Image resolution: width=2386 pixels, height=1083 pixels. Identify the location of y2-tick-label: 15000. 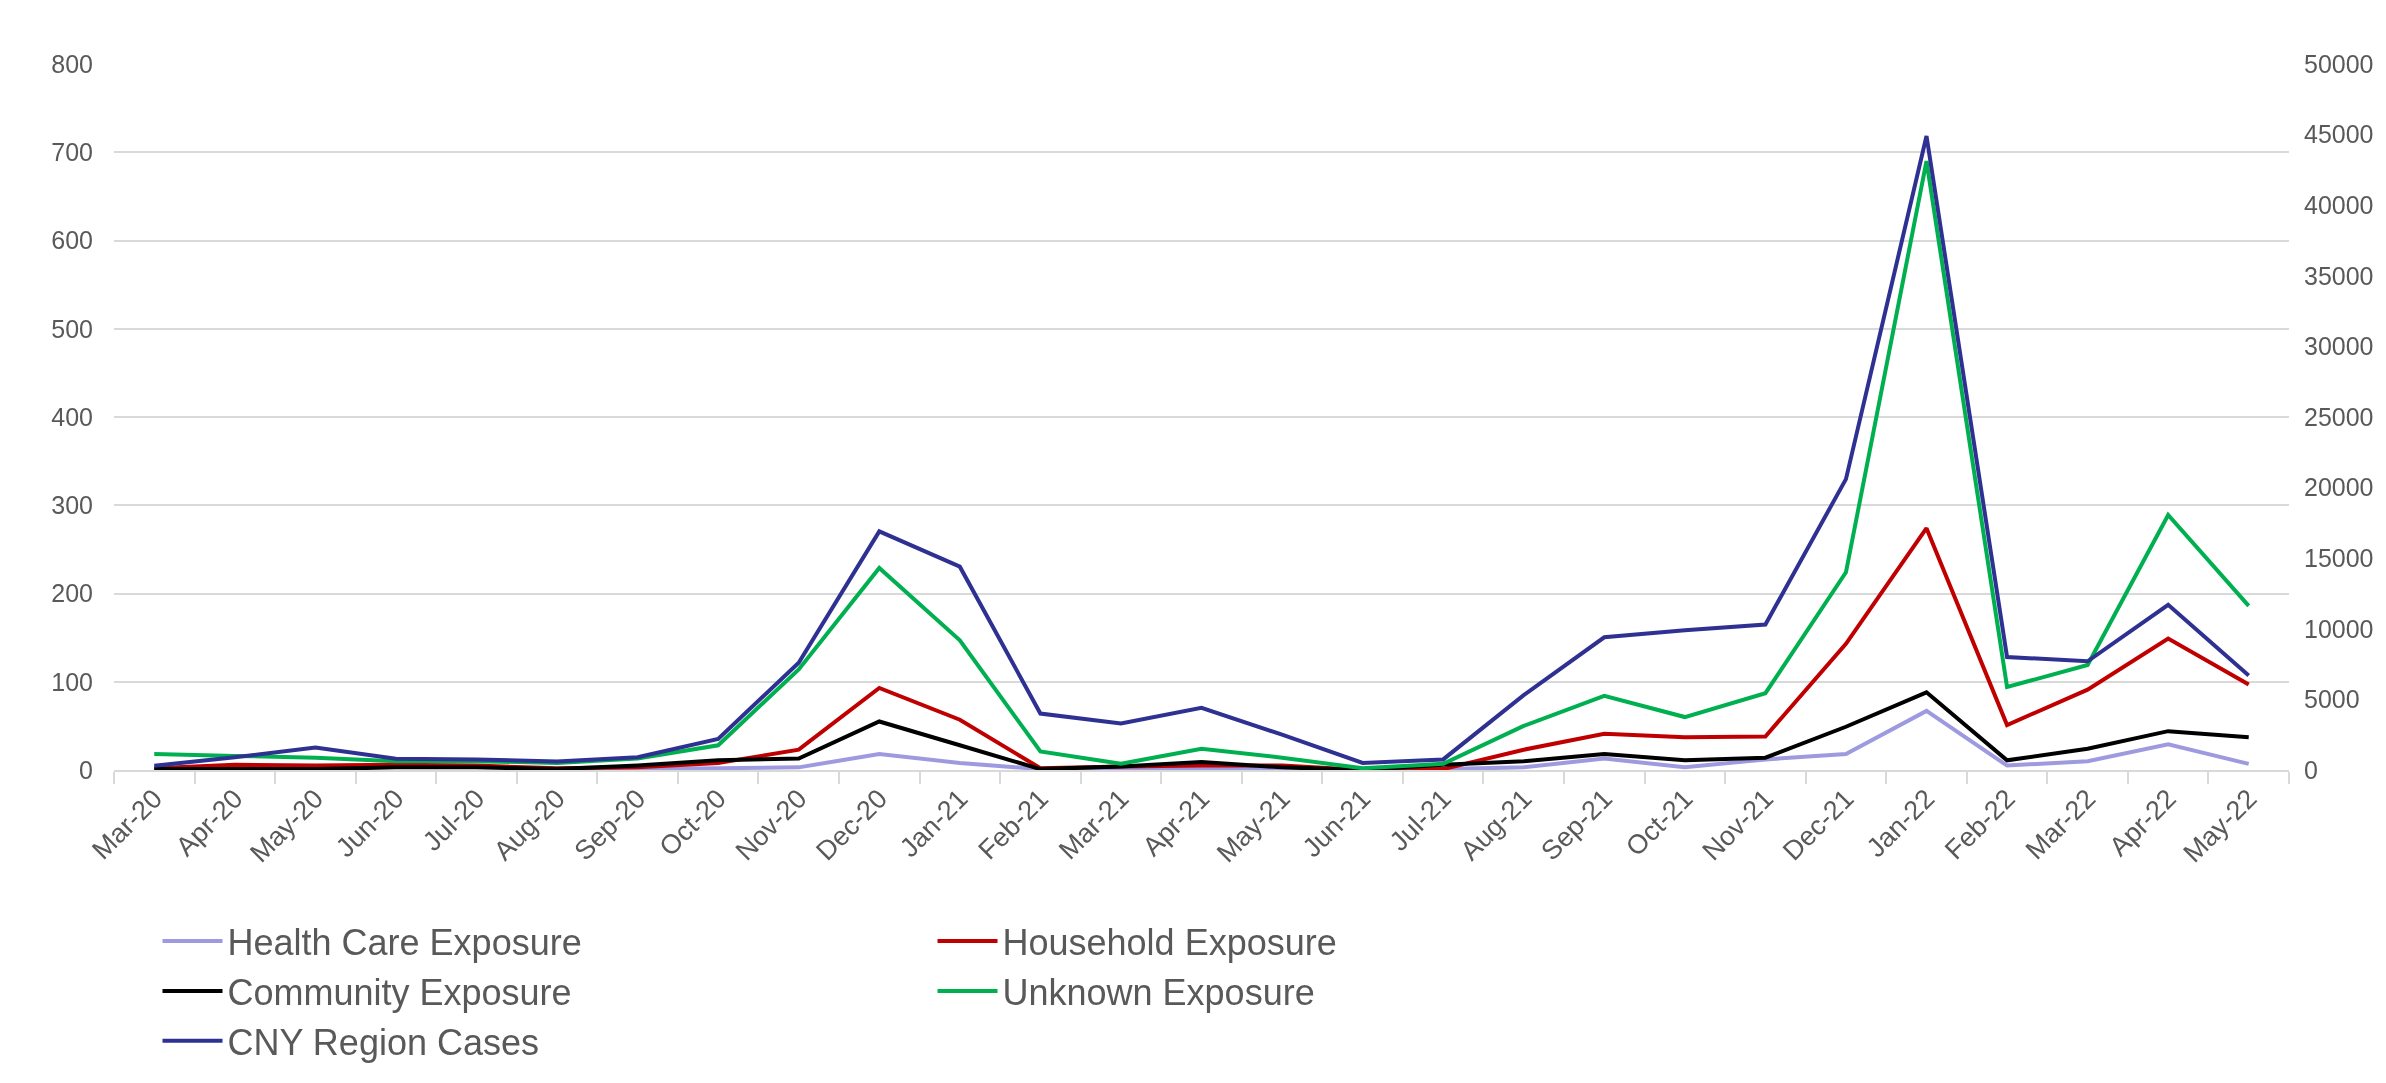
(2339, 557).